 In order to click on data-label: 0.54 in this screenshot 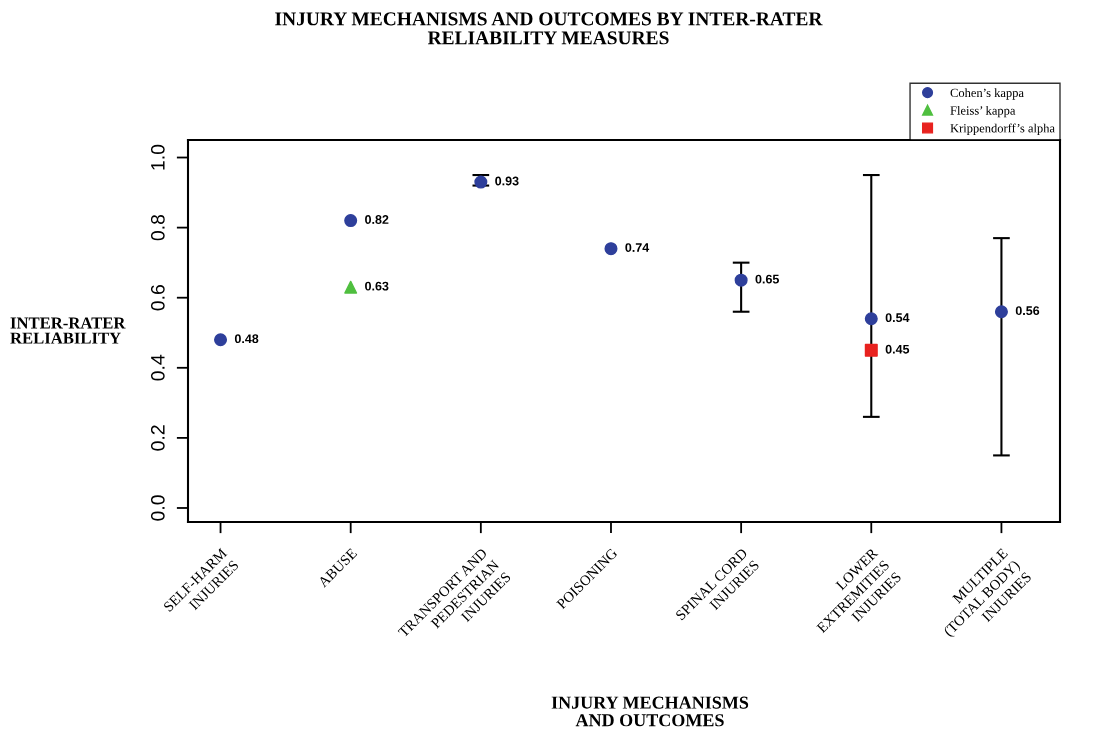, I will do `click(897, 318)`.